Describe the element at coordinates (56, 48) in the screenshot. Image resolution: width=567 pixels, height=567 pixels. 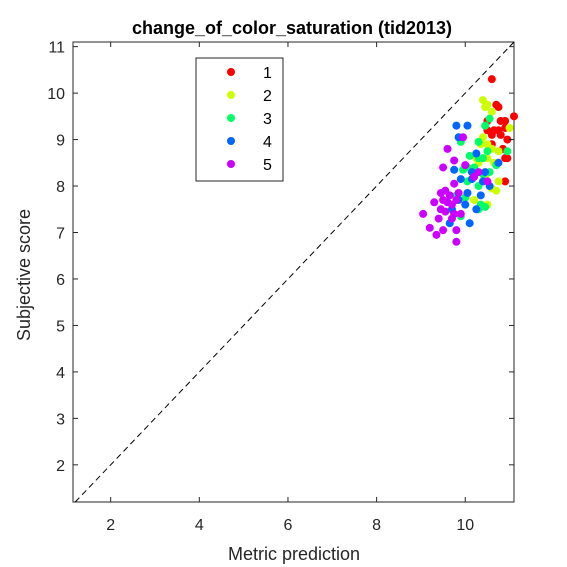
I see `y-tick-label: 11` at that location.